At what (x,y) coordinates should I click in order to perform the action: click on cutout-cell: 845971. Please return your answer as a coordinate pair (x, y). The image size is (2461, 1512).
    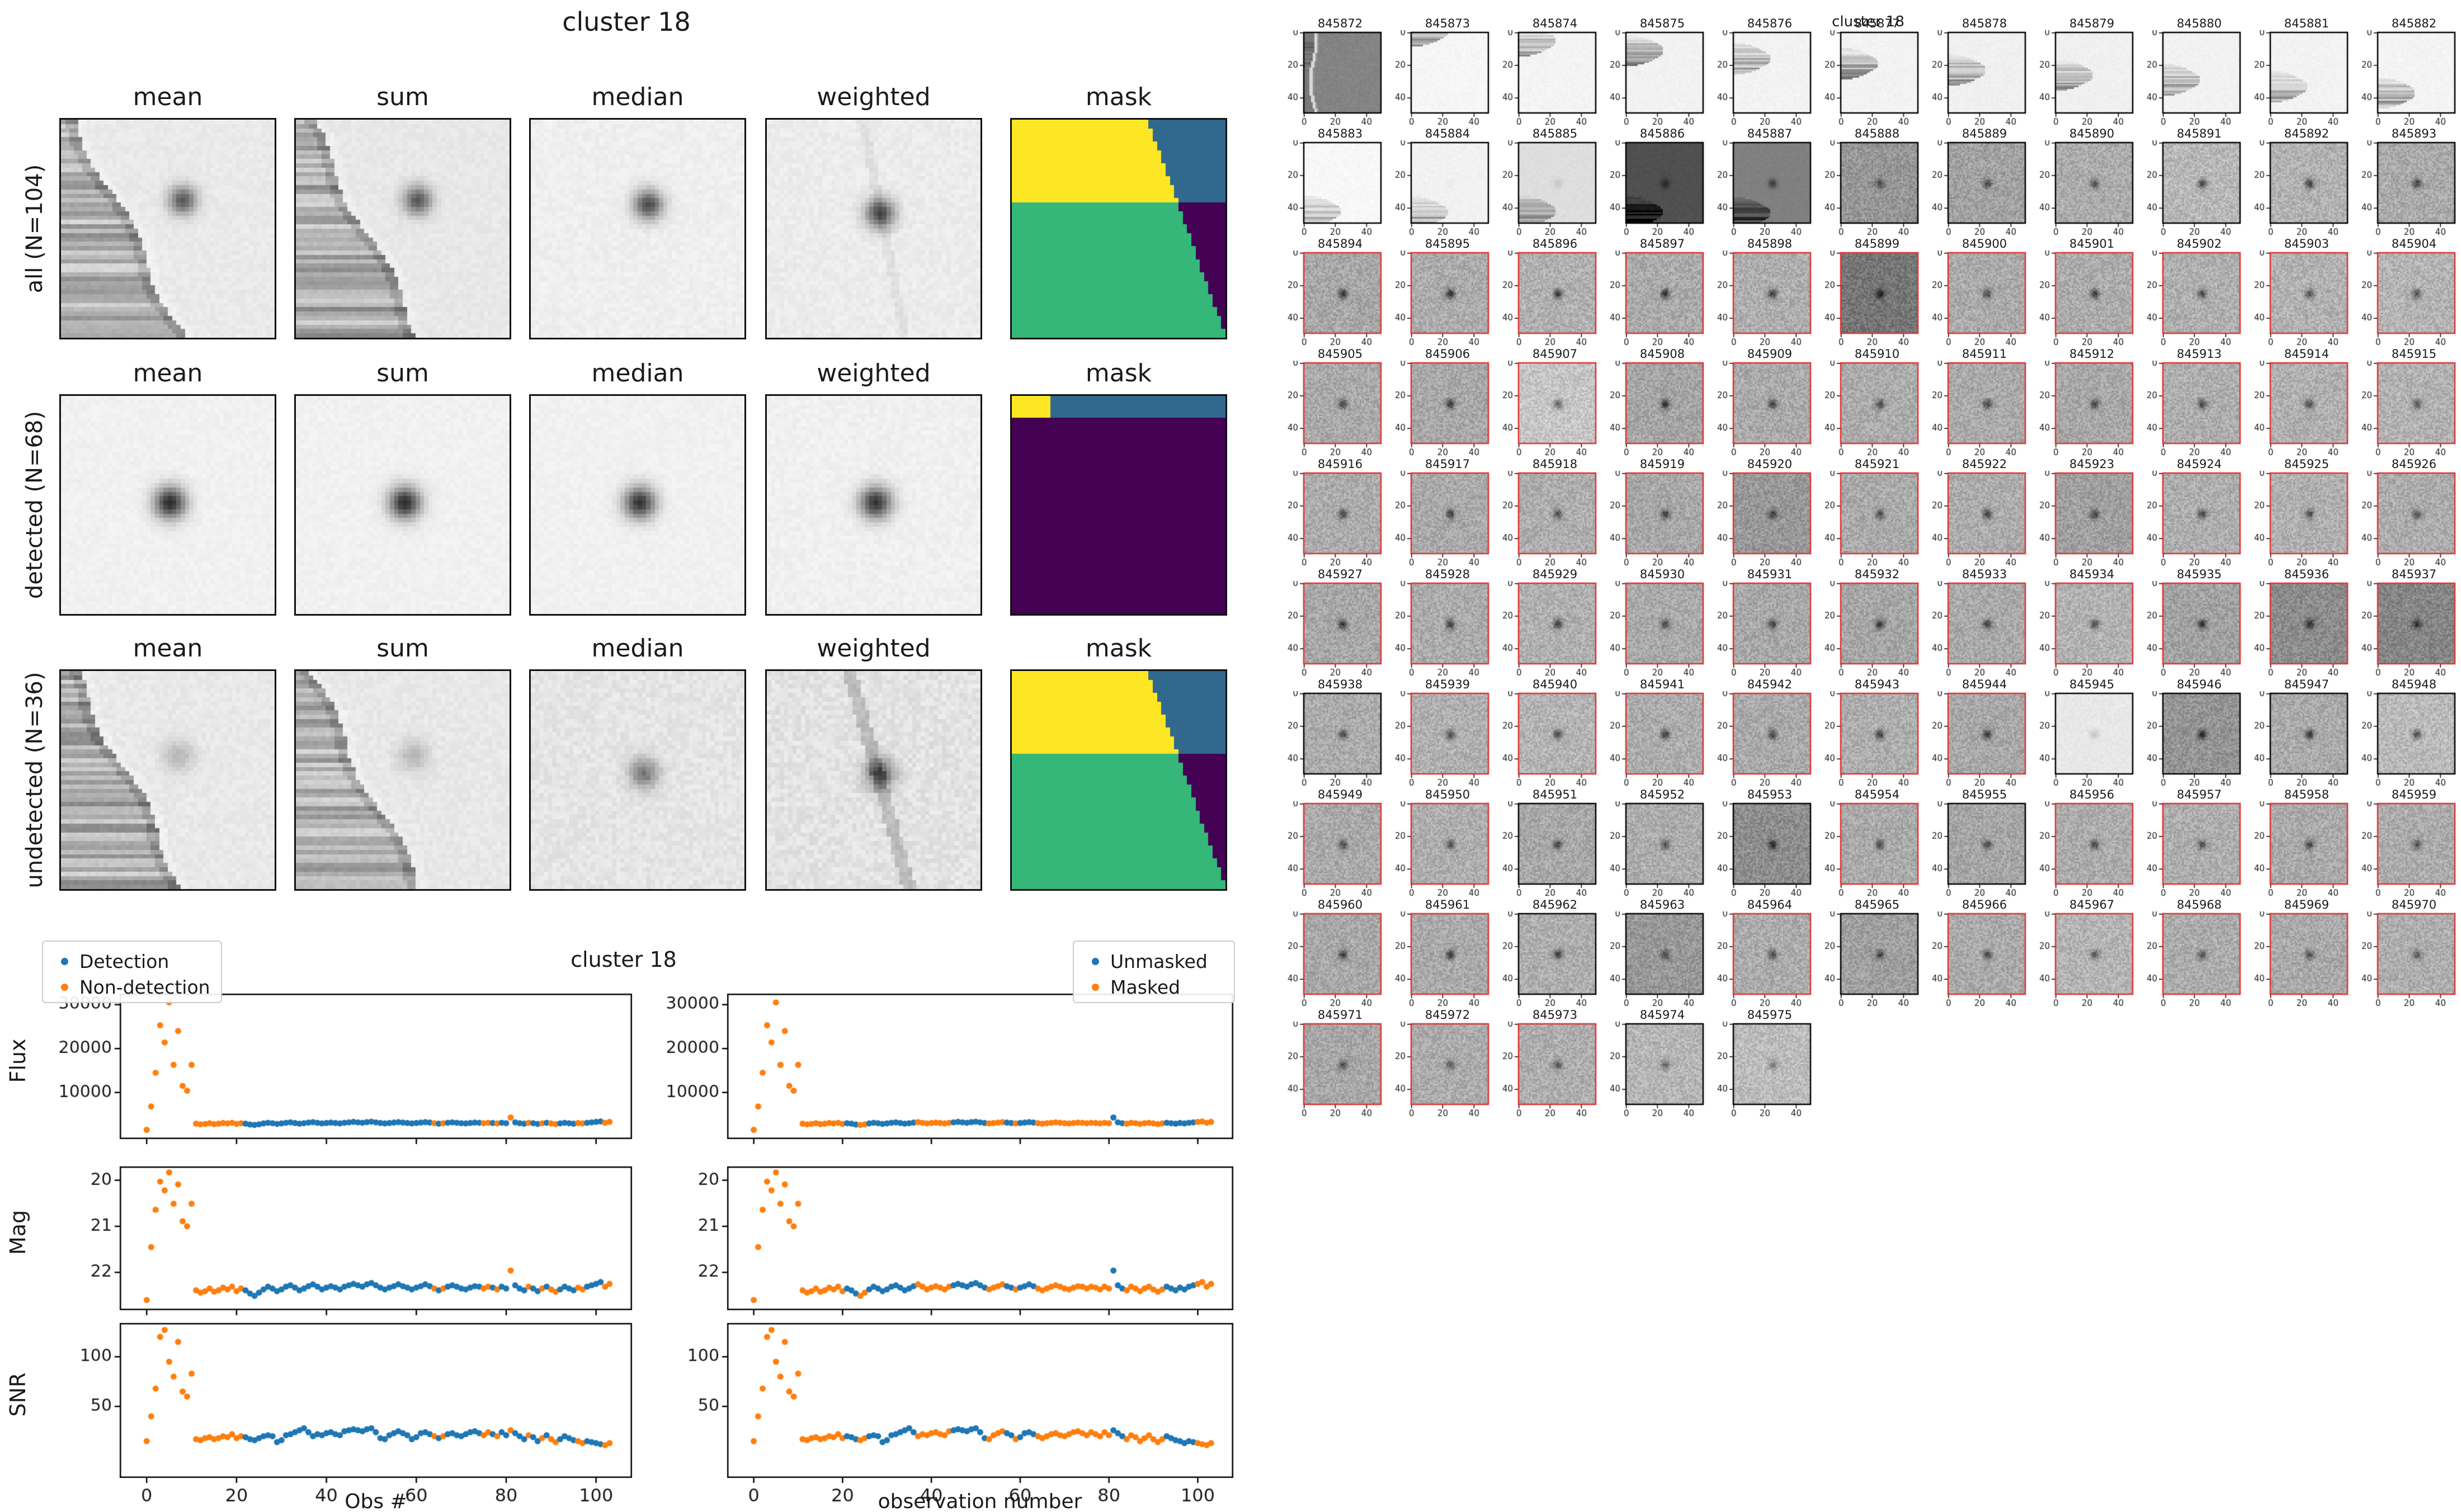
    Looking at the image, I should click on (1340, 1063).